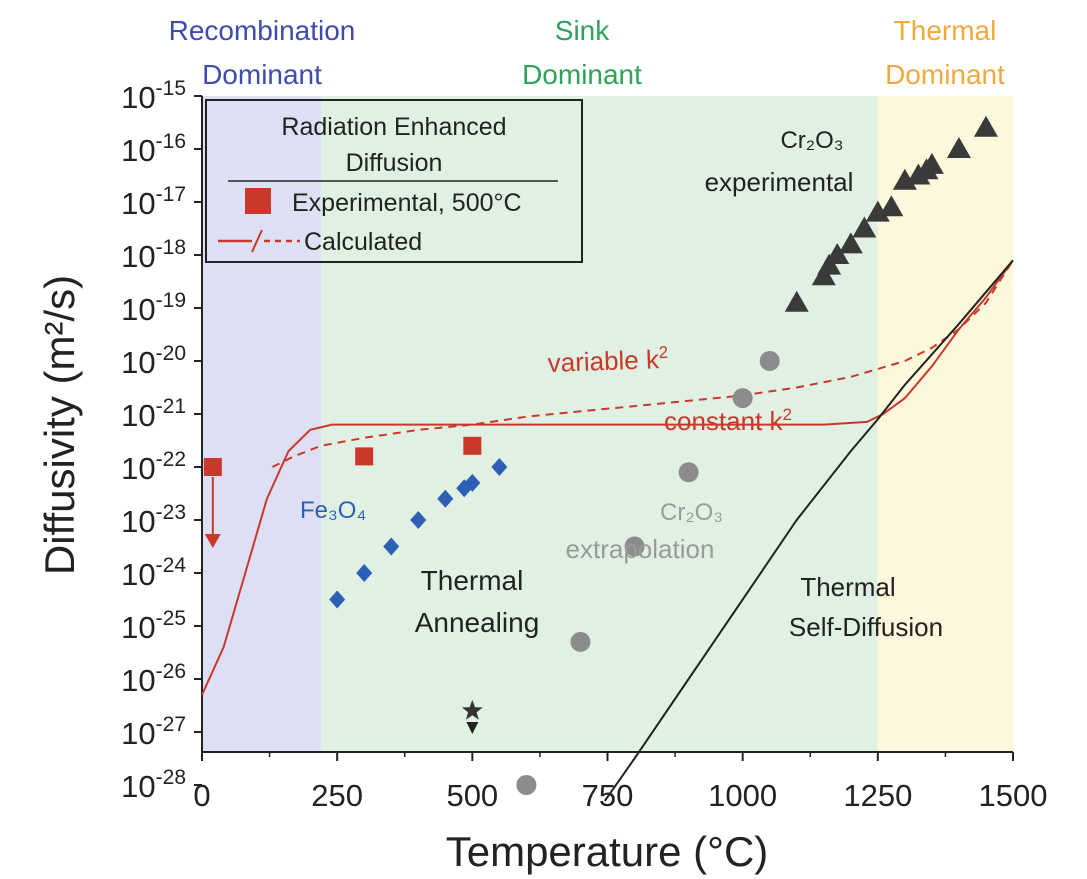 The width and height of the screenshot is (1087, 879). I want to click on annotation-cr2o3-extrap-1: Cr₂O₃, so click(691, 512).